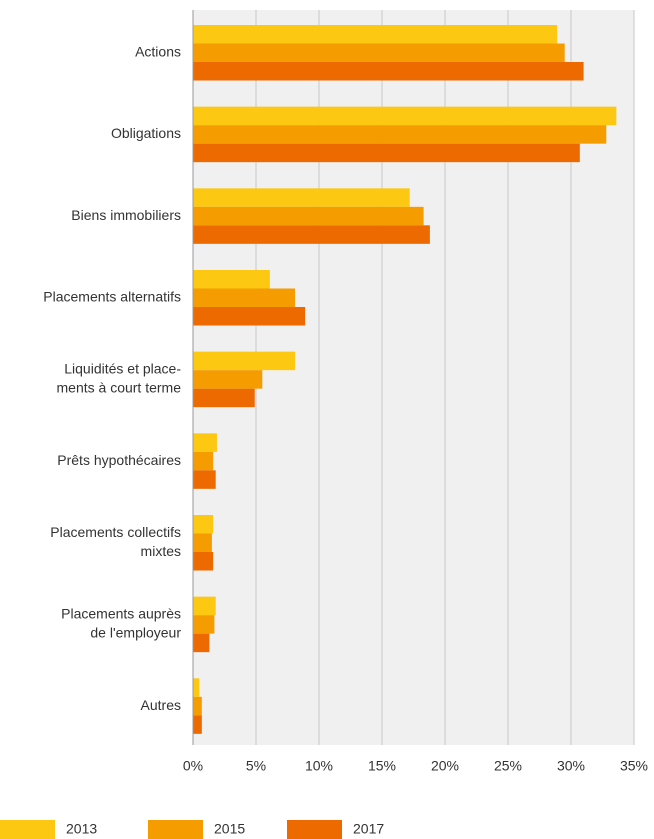  Describe the element at coordinates (119, 388) in the screenshot. I see `y-tick-label: ments à court terme` at that location.